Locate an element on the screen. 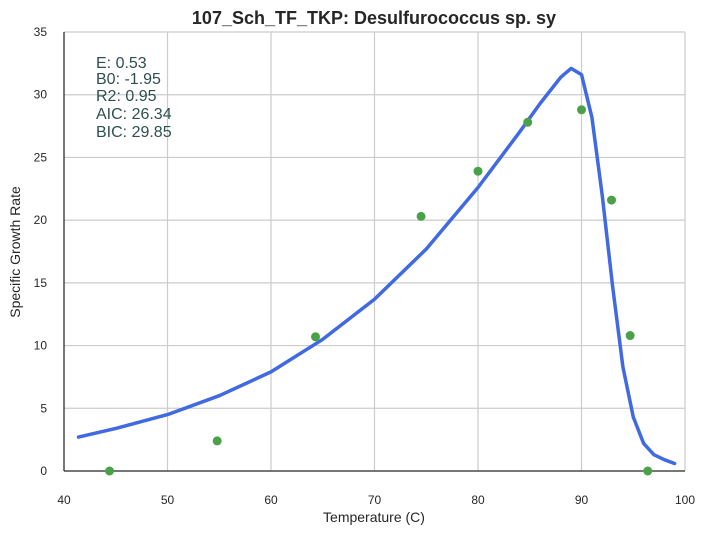  stat-r2: R2: 0.95 is located at coordinates (126, 96).